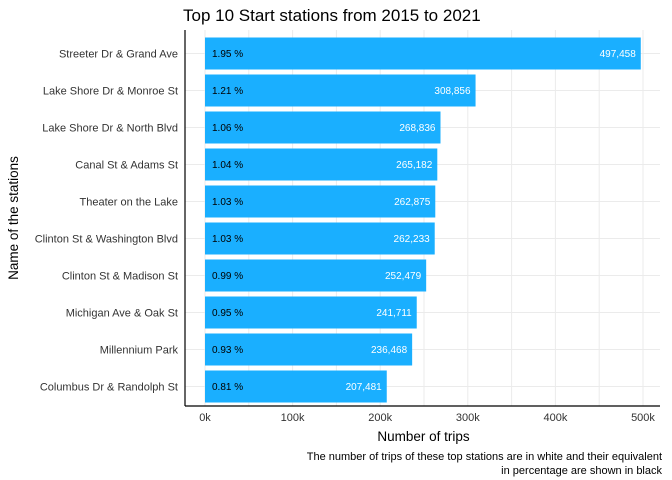  Describe the element at coordinates (110, 92) in the screenshot. I see `y-tick-label: Lake Shore Dr & Monroe St` at that location.